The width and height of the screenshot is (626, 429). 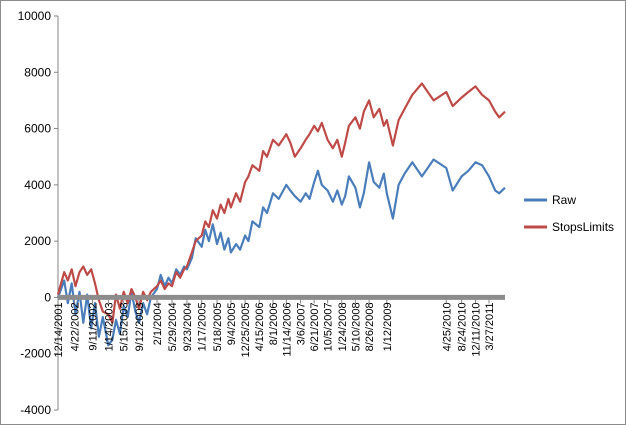 What do you see at coordinates (188, 326) in the screenshot?
I see `x-tick-label: 9/23/2004` at bounding box center [188, 326].